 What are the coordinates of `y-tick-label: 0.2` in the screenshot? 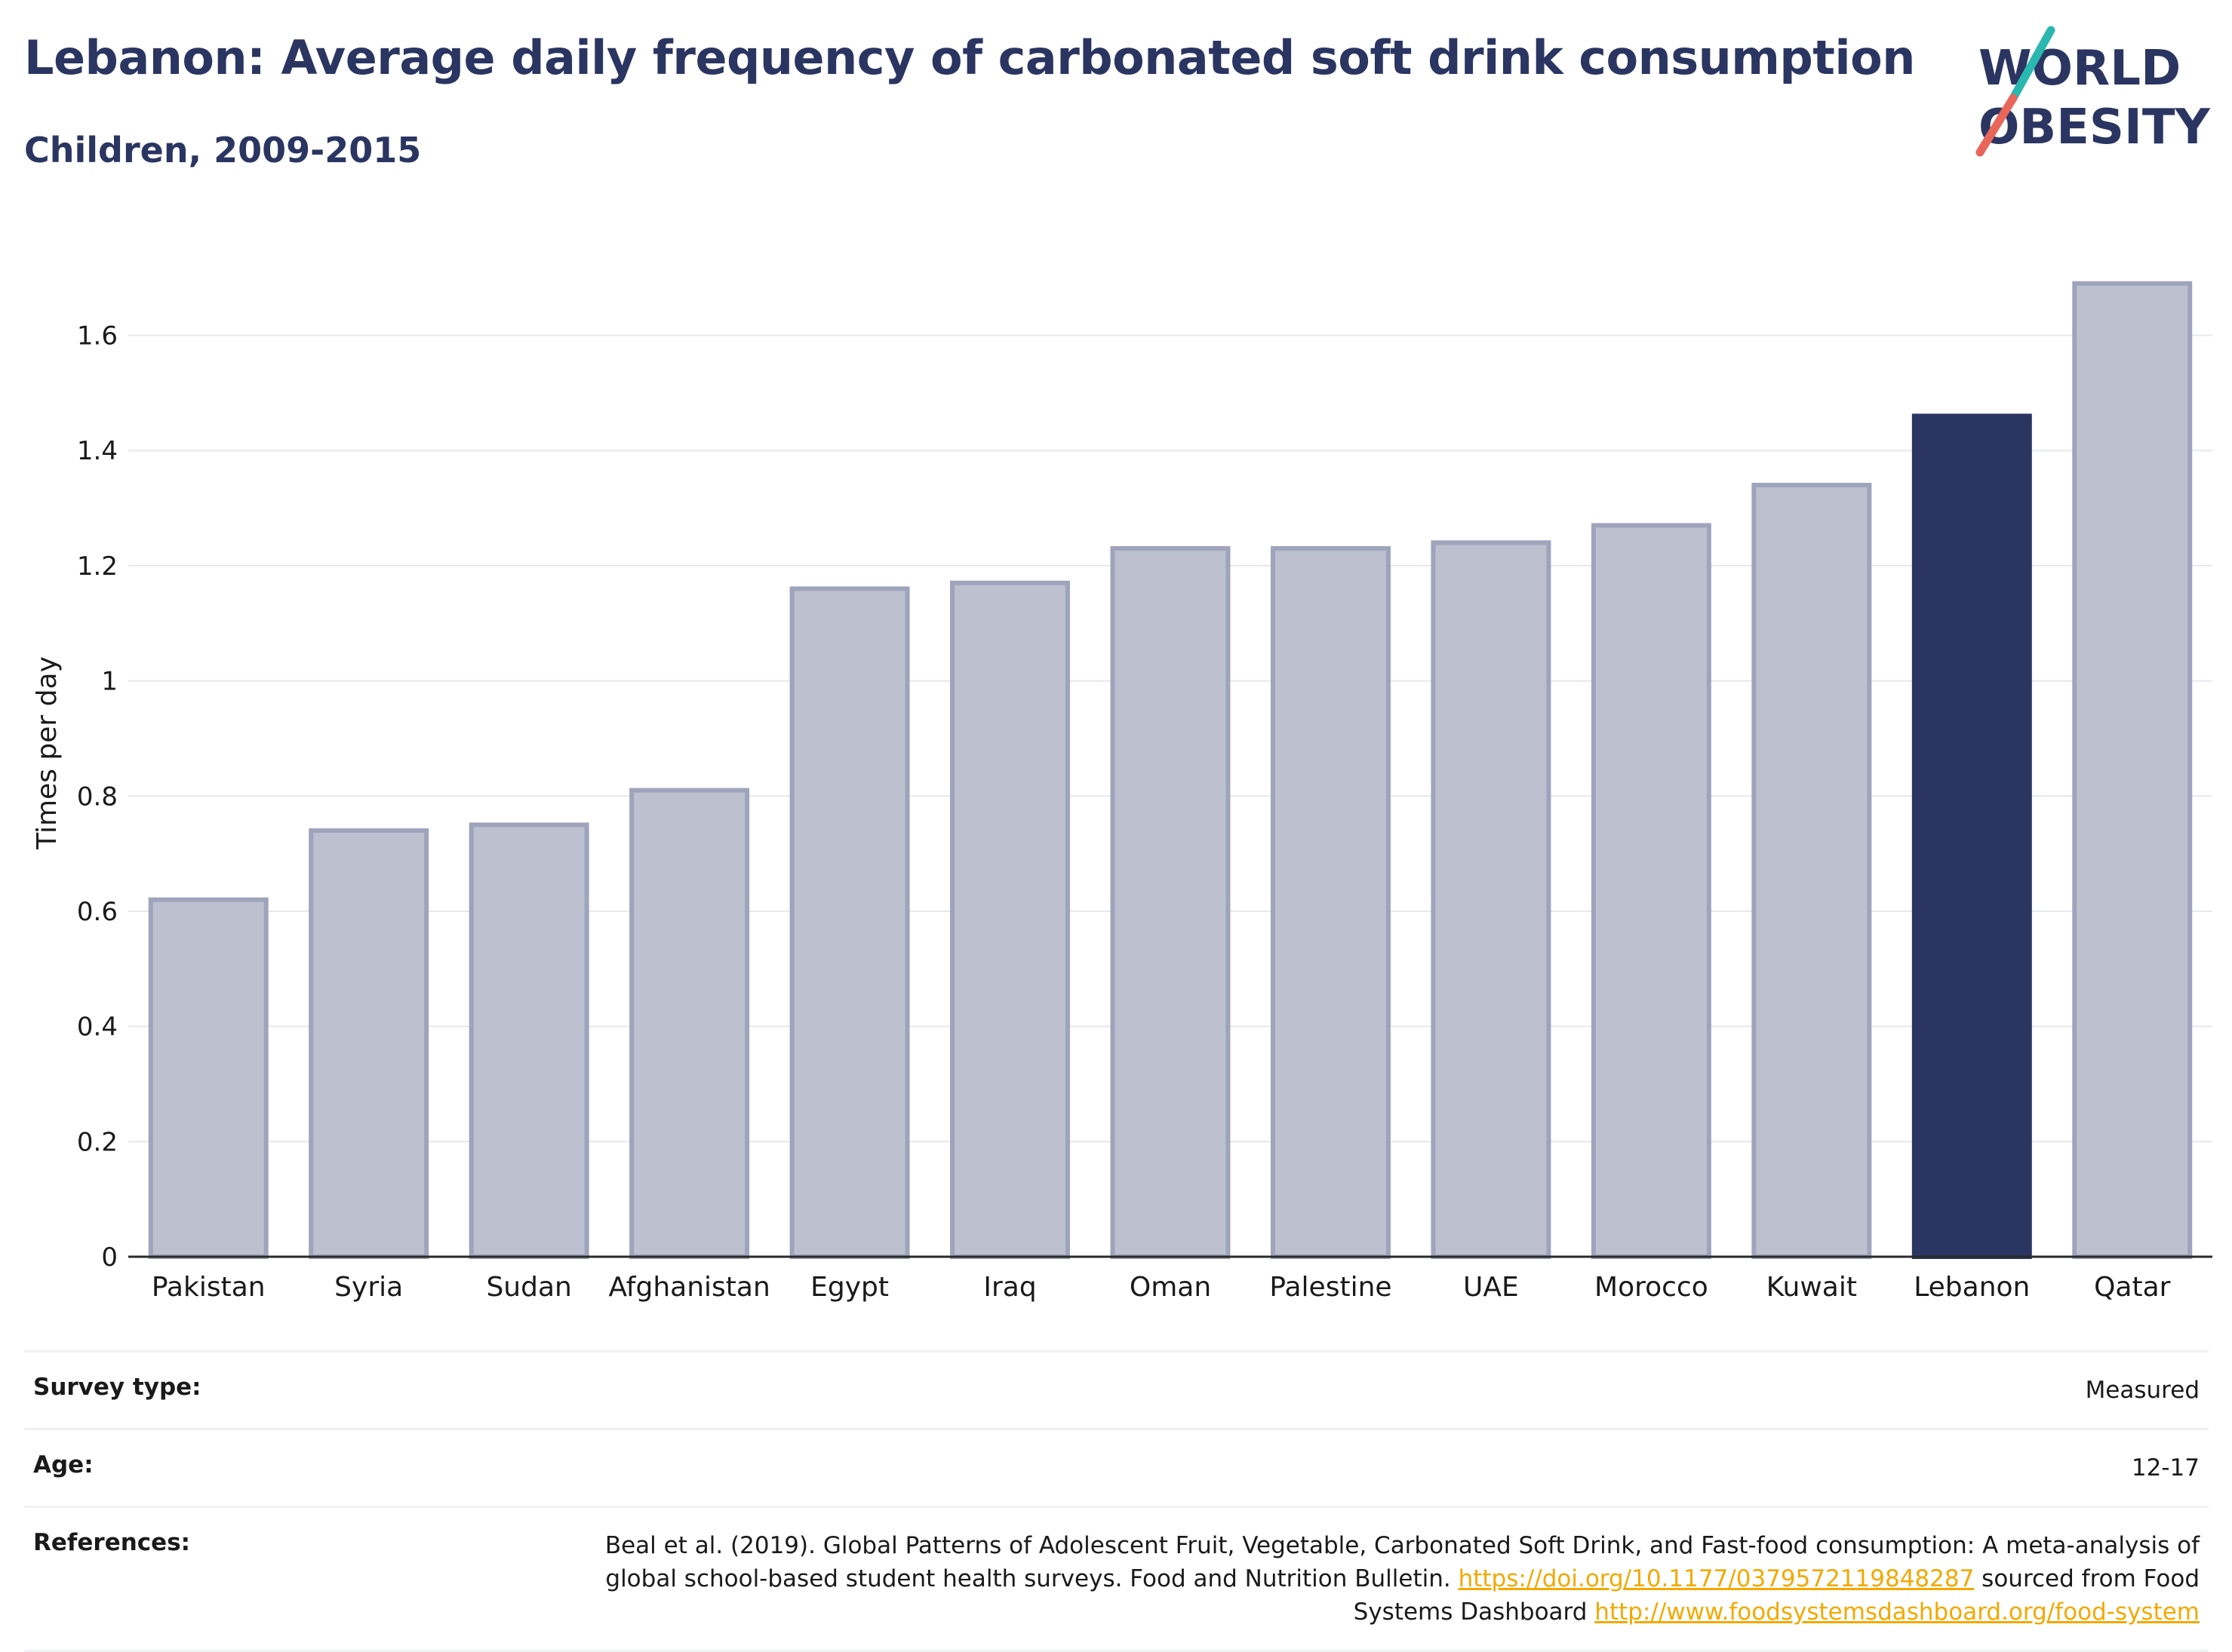 It's located at (98, 1142).